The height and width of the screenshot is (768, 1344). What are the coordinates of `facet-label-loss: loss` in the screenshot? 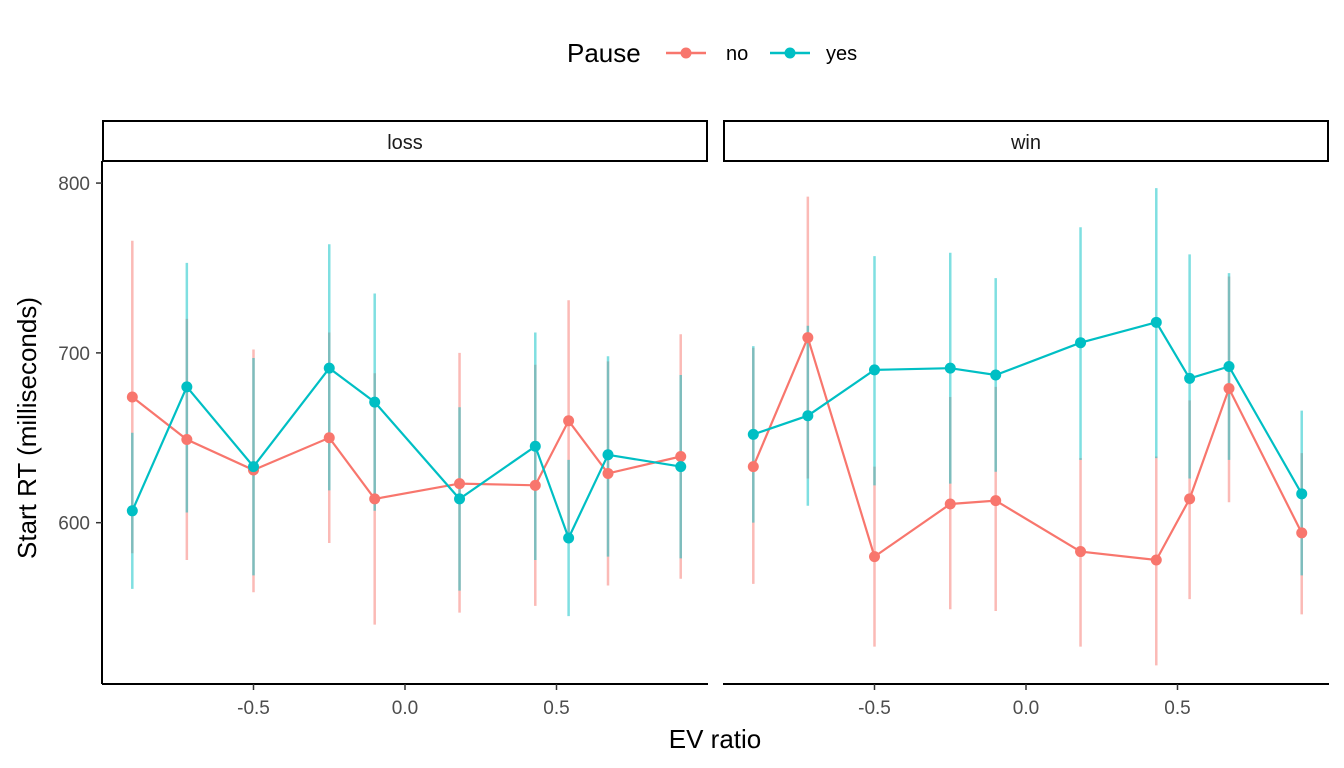 It's located at (405, 143).